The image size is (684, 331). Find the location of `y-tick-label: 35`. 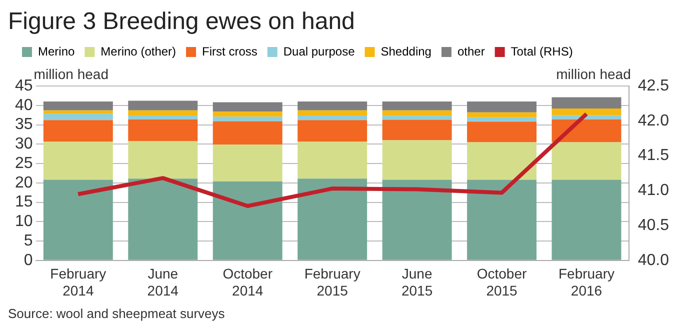

y-tick-label: 35 is located at coordinates (24, 125).